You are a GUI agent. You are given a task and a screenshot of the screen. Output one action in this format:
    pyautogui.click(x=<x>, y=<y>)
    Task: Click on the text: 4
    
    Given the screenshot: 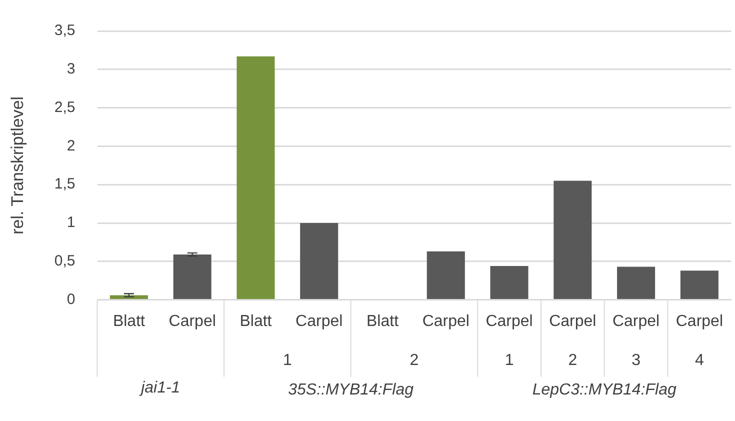 What is the action you would take?
    pyautogui.click(x=699, y=361)
    